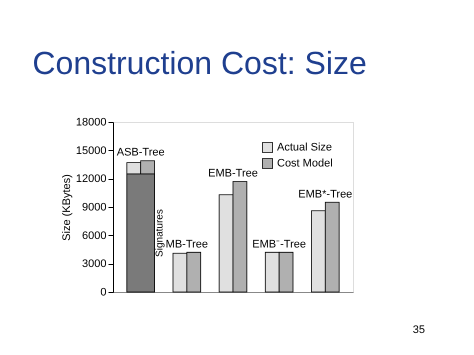  What do you see at coordinates (94, 264) in the screenshot?
I see `y-tick-label: 3000` at bounding box center [94, 264].